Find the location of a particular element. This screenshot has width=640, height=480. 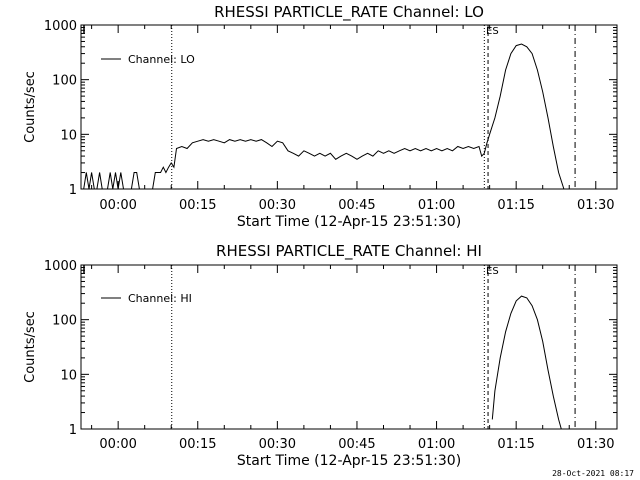

x-tick-label-1-1: 00:15 is located at coordinates (197, 444).